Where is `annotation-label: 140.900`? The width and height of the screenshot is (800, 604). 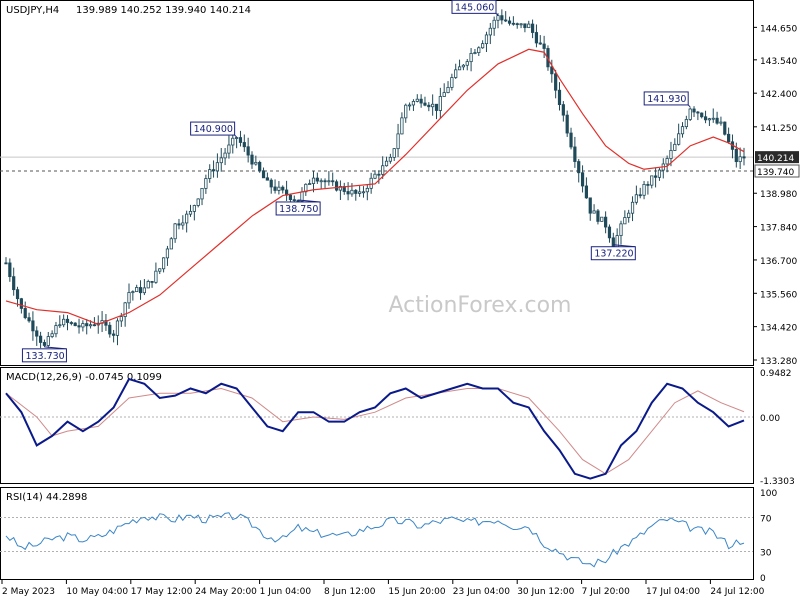
annotation-label: 140.900 is located at coordinates (213, 129).